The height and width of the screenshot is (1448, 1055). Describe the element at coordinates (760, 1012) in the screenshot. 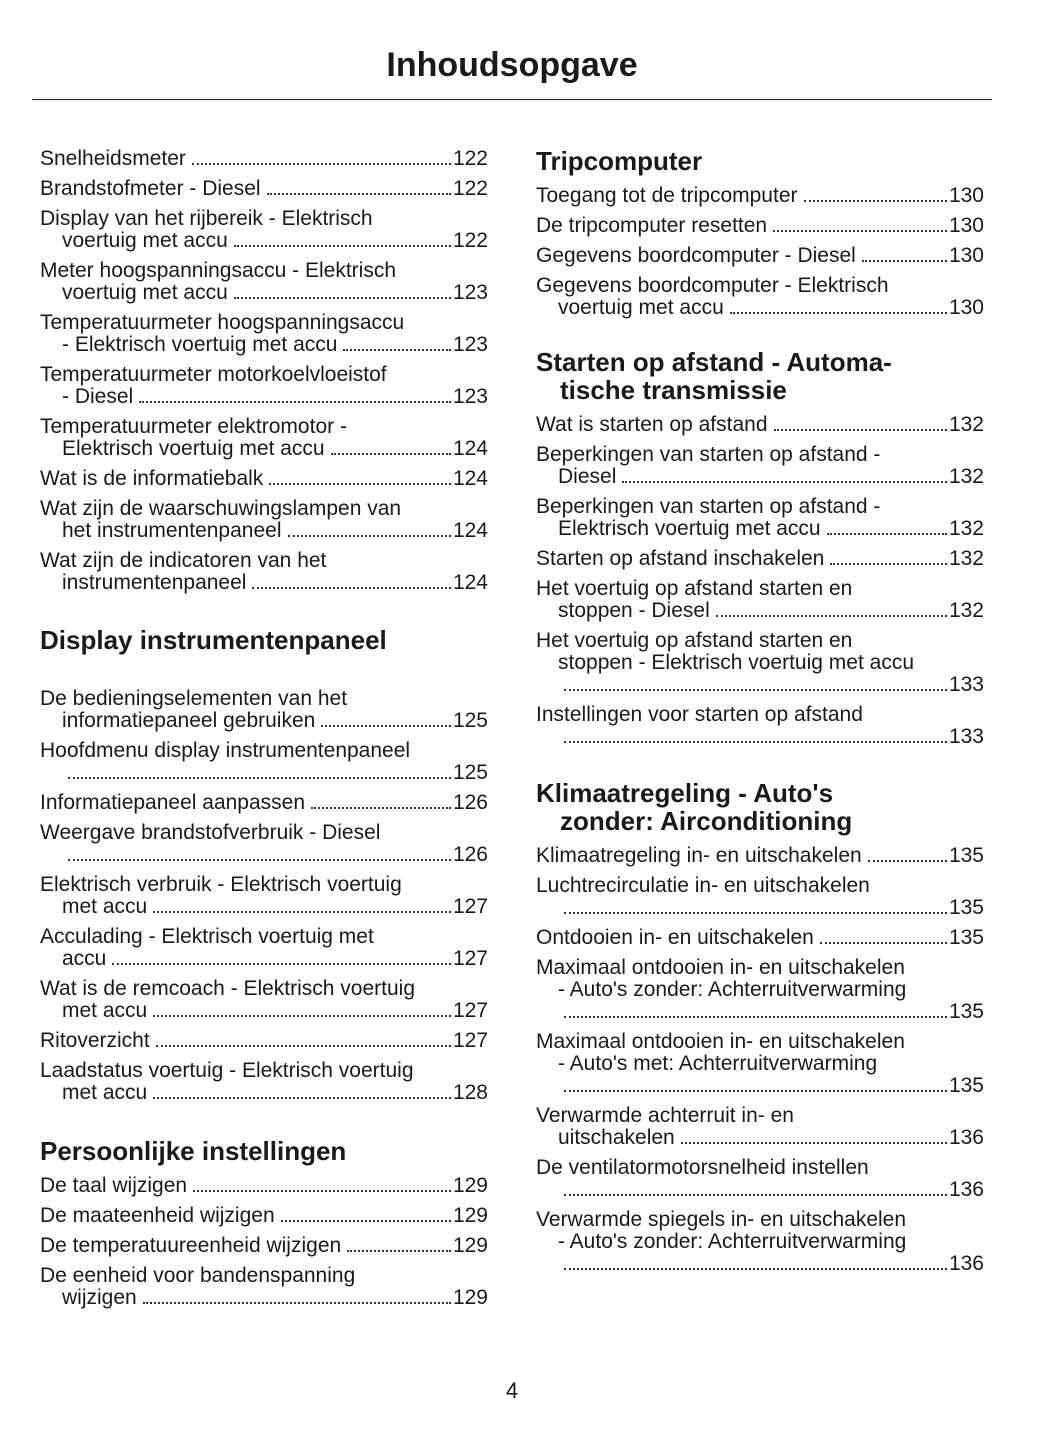

I see `toc-entry-line: 135` at that location.